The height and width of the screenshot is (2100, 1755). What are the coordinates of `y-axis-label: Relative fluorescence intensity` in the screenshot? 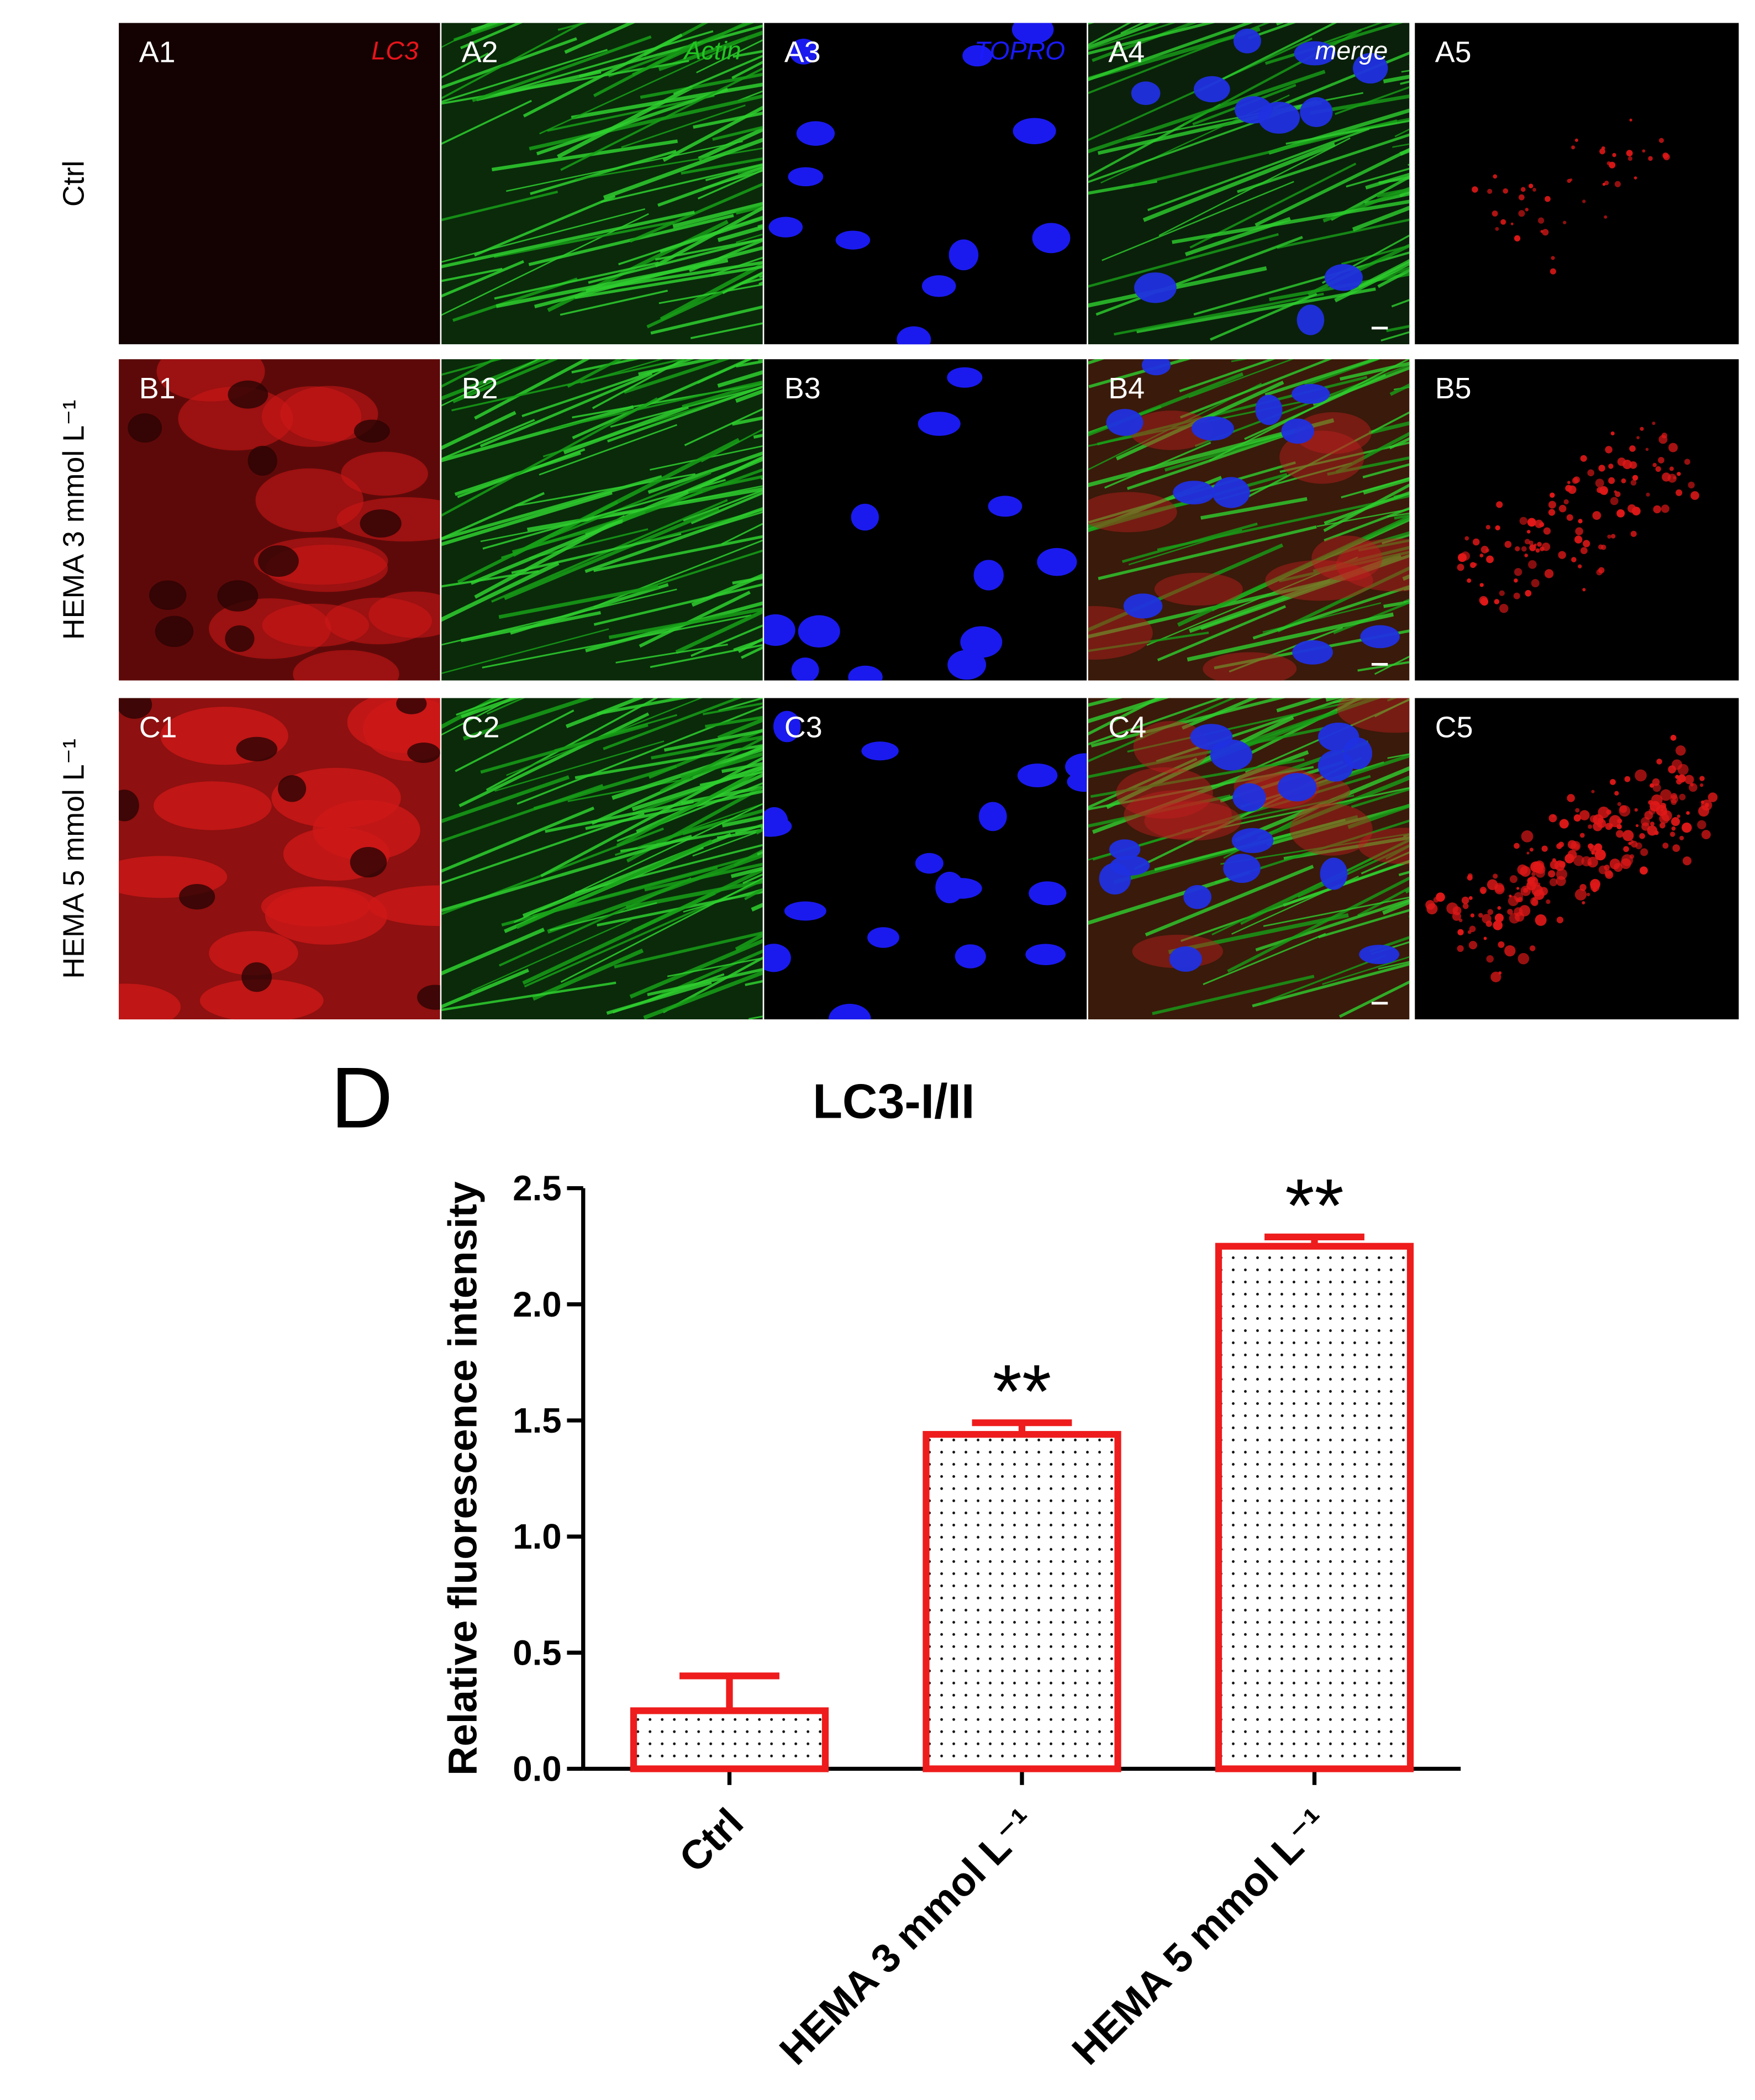 It's located at (463, 1478).